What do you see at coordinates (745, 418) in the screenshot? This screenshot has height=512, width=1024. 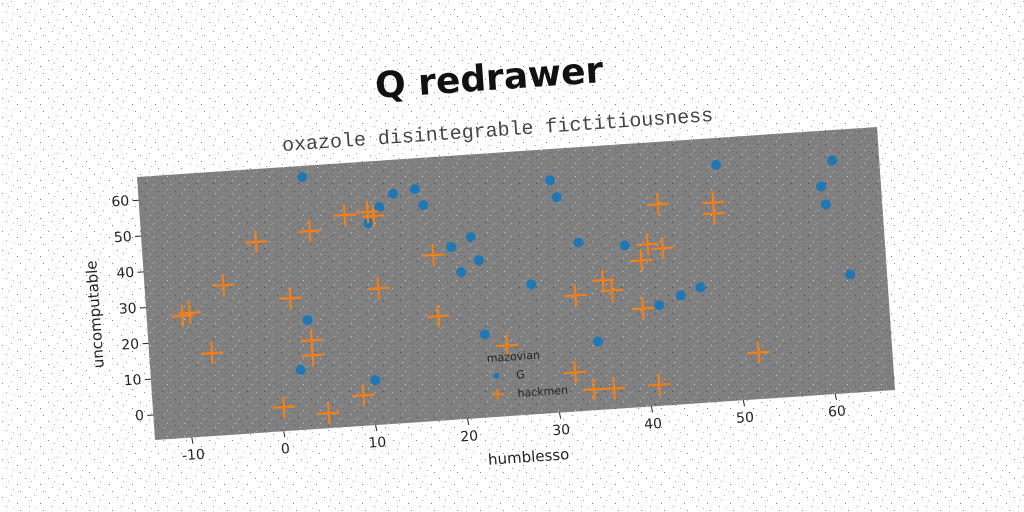 I see `x-tick-label: 50` at bounding box center [745, 418].